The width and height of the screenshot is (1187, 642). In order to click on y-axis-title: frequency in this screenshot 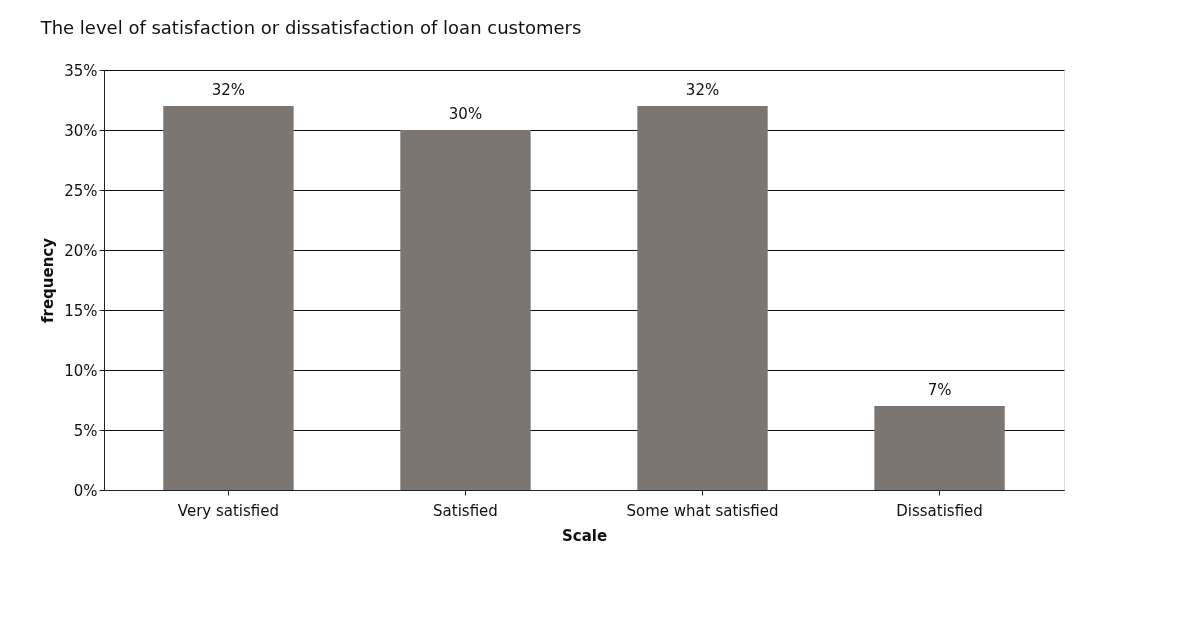, I will do `click(48, 280)`.